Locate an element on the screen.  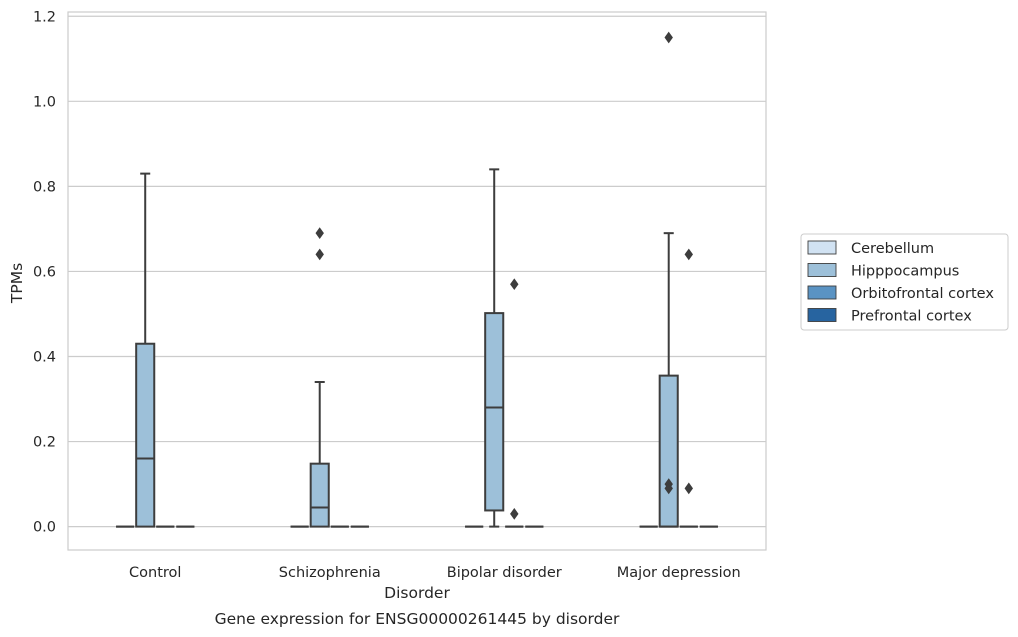
y-tick-label: 1.2 is located at coordinates (44, 17).